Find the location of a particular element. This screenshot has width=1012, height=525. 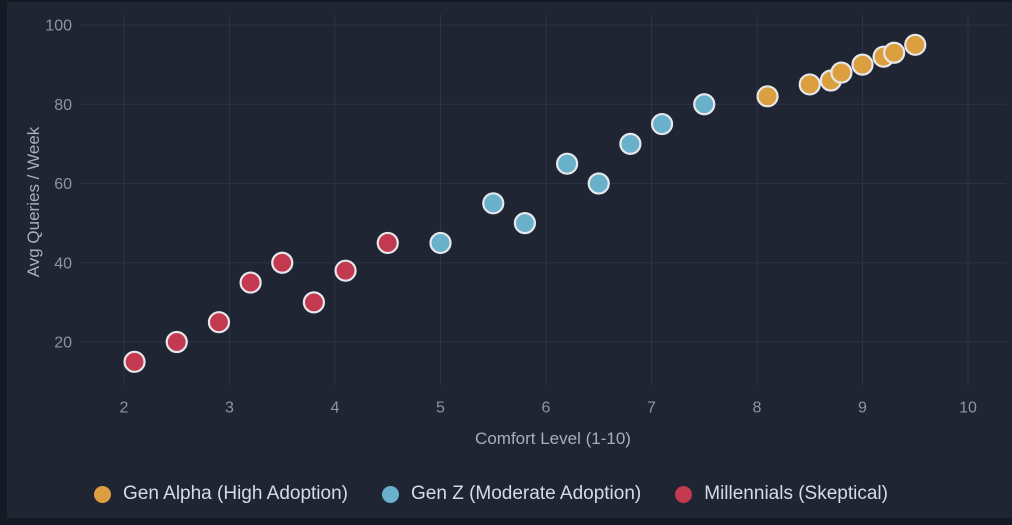

x-tick-label: 7 is located at coordinates (651, 407).